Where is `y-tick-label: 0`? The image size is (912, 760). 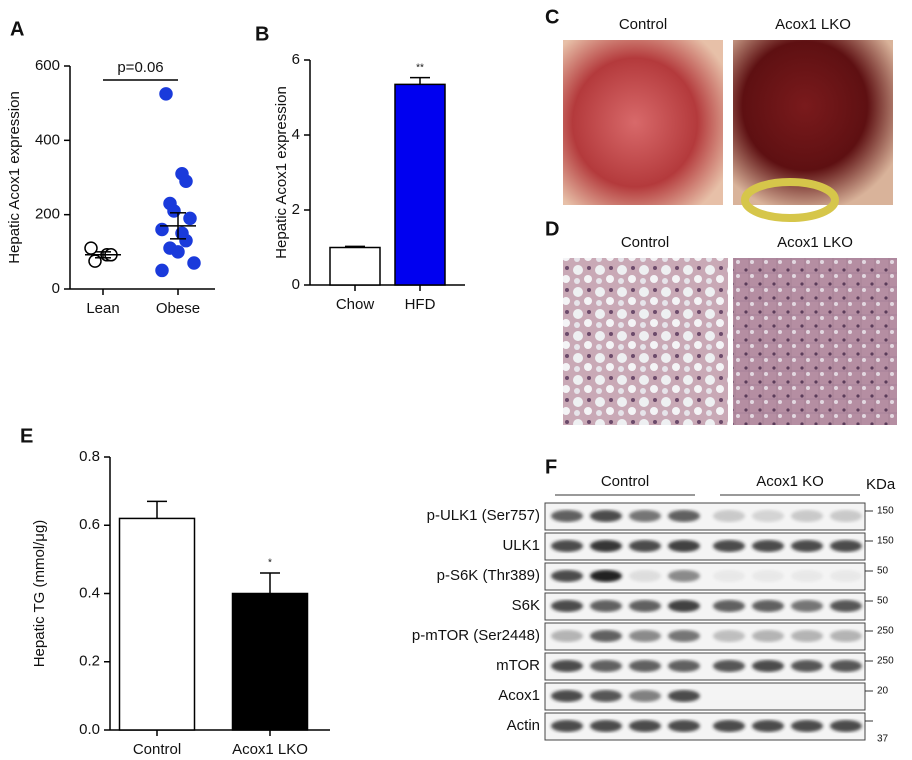
y-tick-label: 0 is located at coordinates (296, 284).